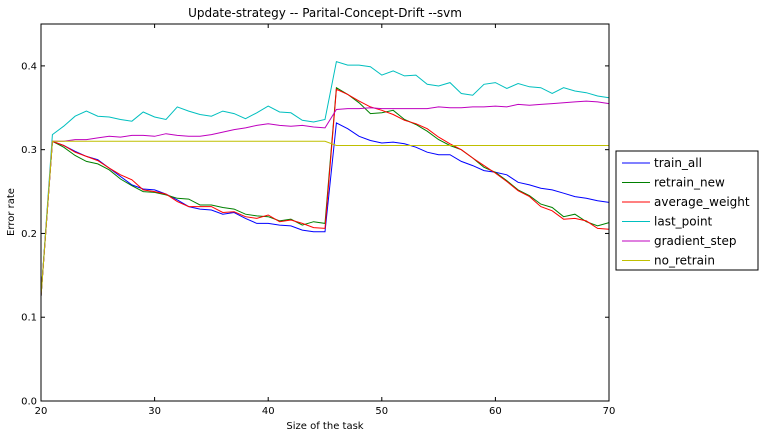  What do you see at coordinates (495, 411) in the screenshot?
I see `x-tick-label: 60` at bounding box center [495, 411].